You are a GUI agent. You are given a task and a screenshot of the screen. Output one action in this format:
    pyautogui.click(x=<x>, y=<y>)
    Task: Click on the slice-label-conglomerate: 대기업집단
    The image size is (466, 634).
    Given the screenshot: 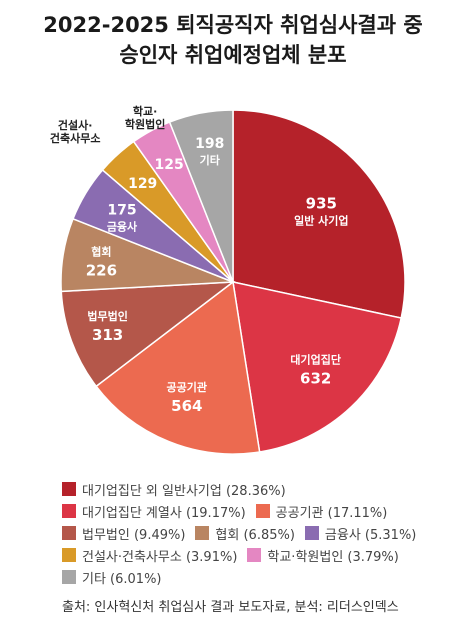 What is the action you would take?
    pyautogui.click(x=315, y=360)
    